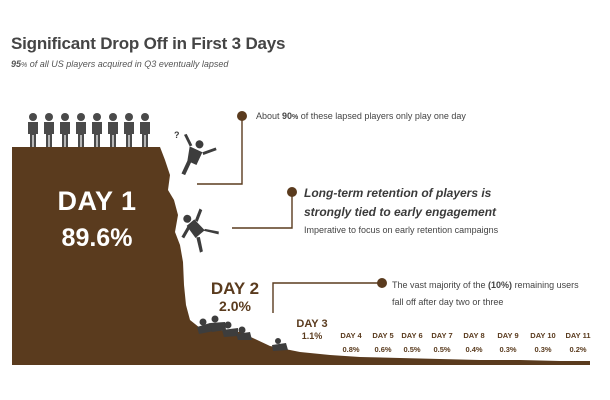 Image resolution: width=610 pixels, height=400 pixels. I want to click on day-label: DAY 7, so click(442, 335).